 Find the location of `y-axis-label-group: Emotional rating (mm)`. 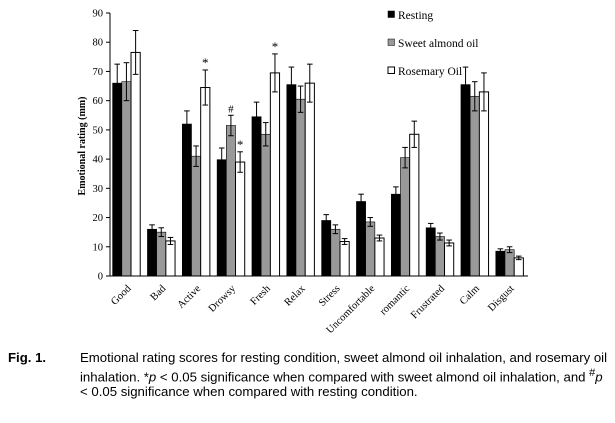

y-axis-label-group: Emotional rating (mm) is located at coordinates (82, 146).